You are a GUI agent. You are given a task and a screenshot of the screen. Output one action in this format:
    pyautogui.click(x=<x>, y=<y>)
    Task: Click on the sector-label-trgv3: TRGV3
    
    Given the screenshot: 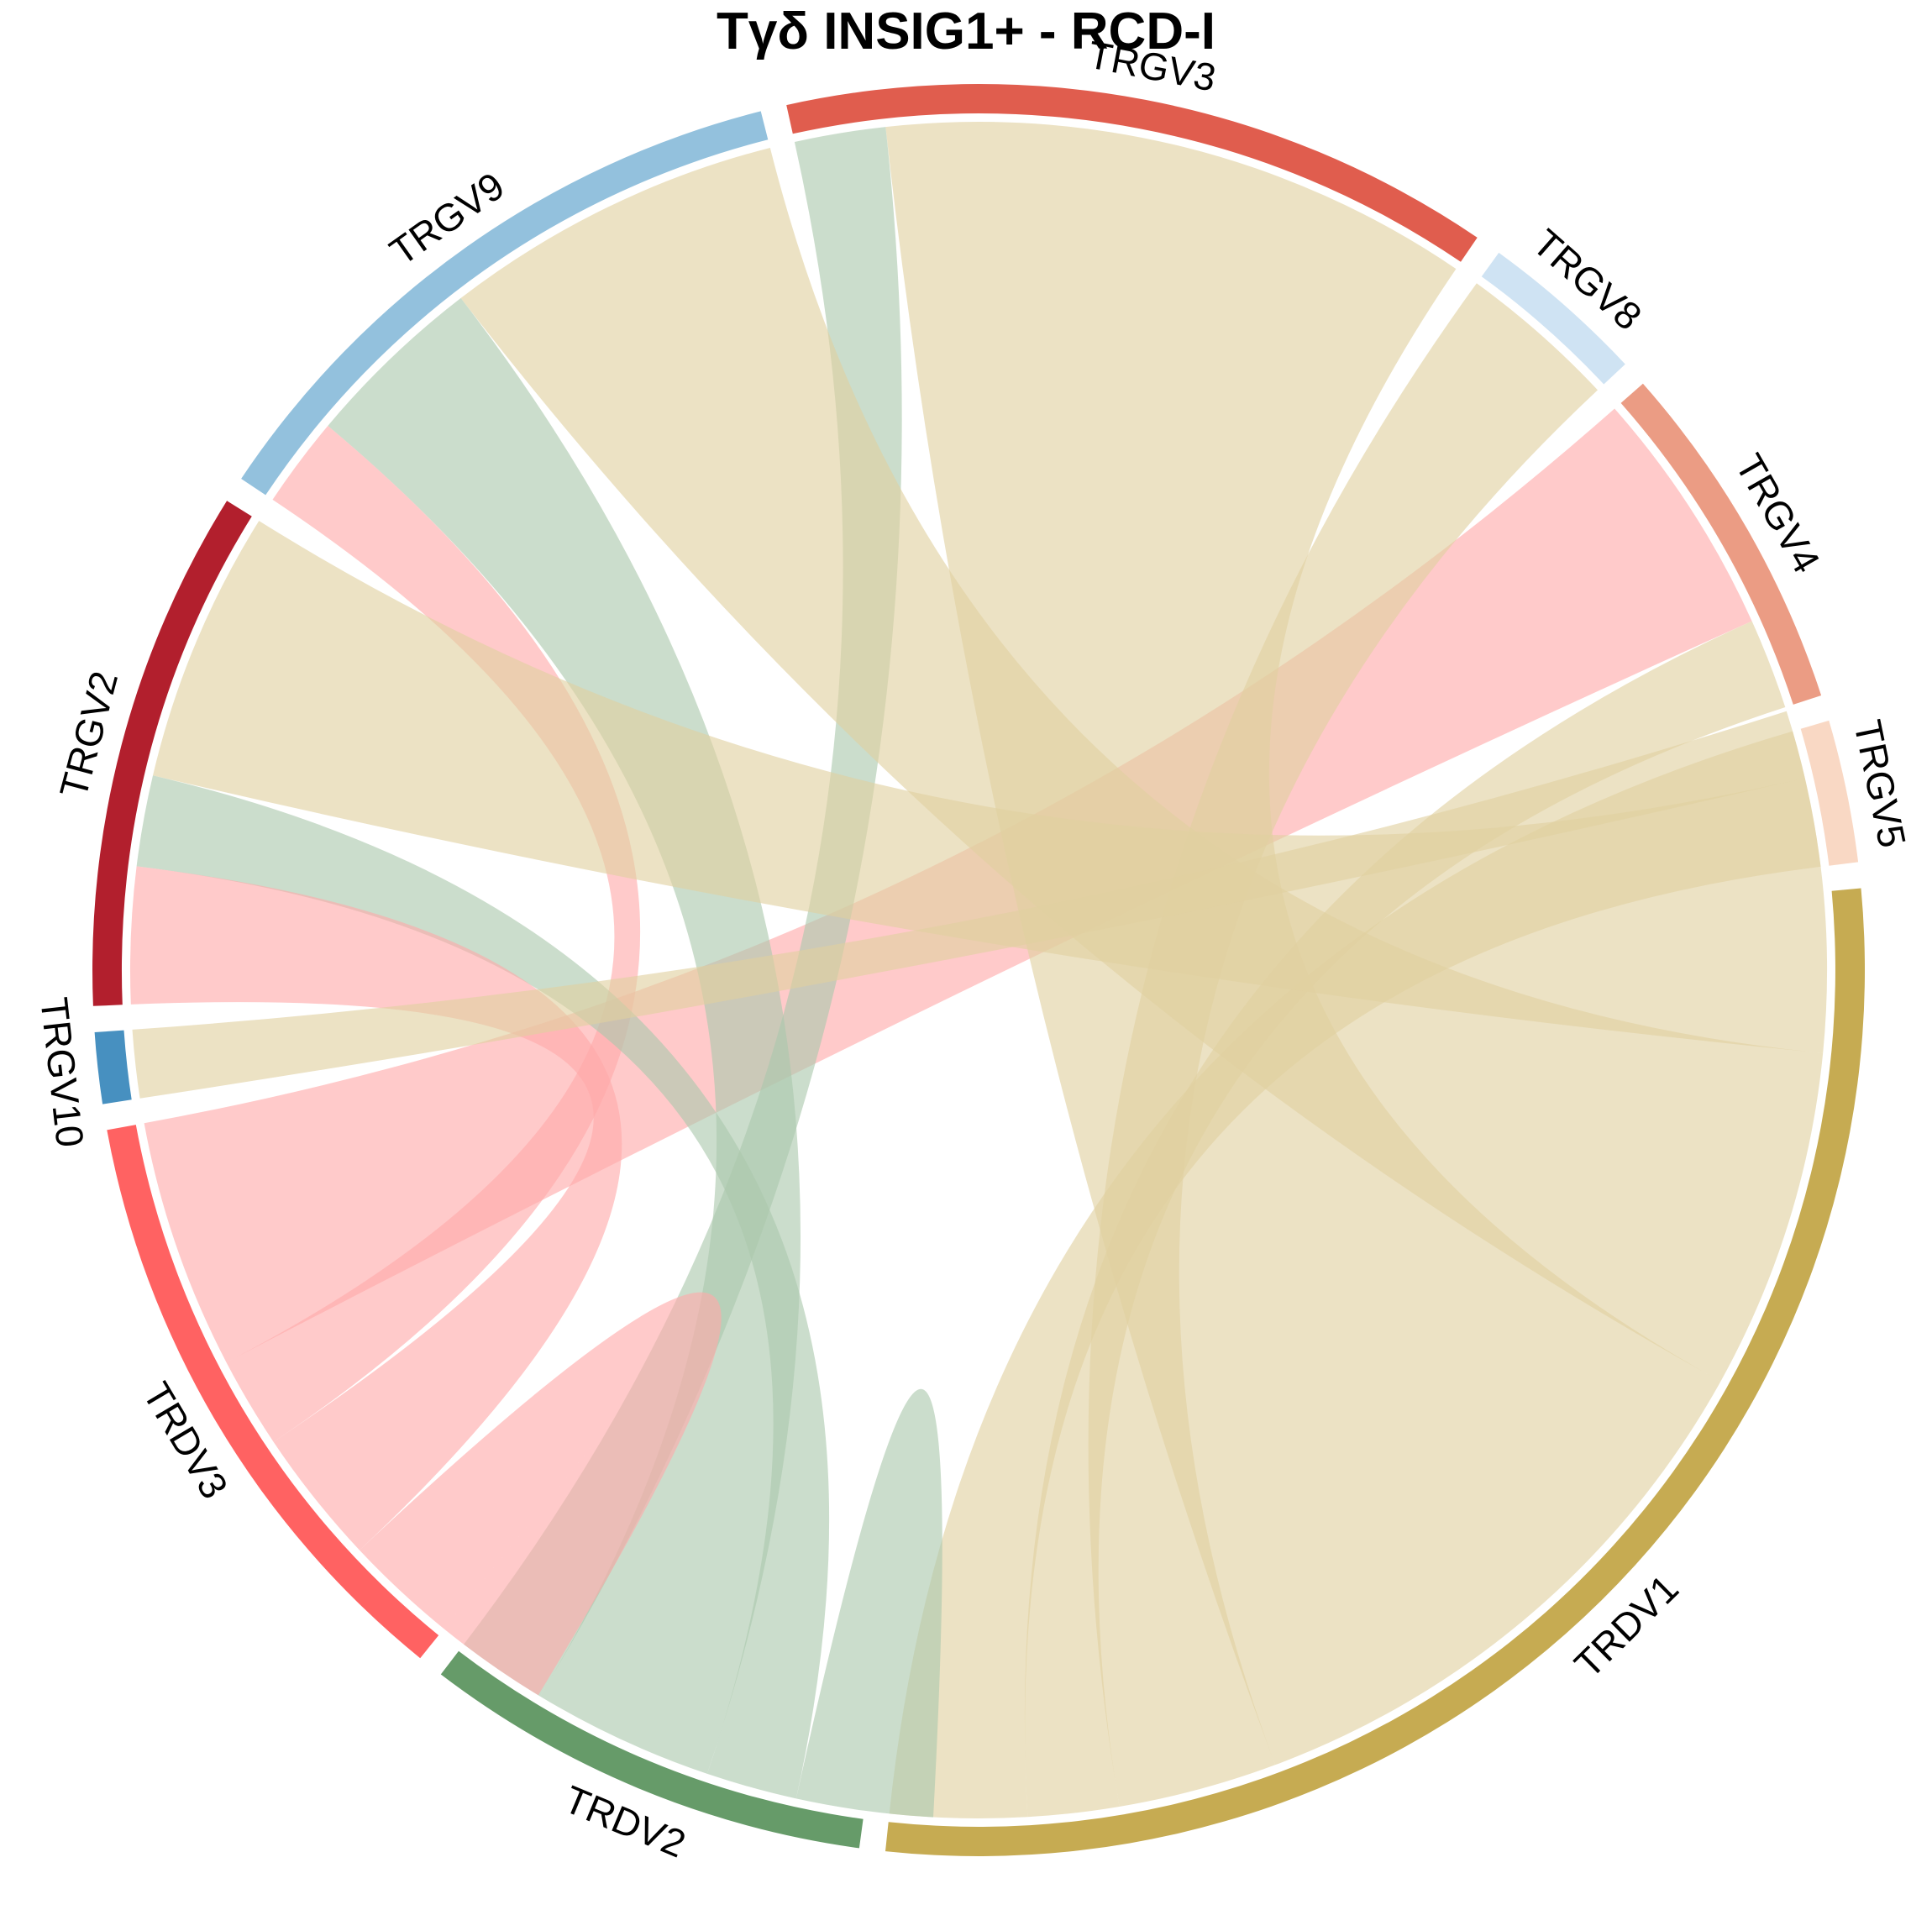 What is the action you would take?
    pyautogui.click(x=1151, y=66)
    